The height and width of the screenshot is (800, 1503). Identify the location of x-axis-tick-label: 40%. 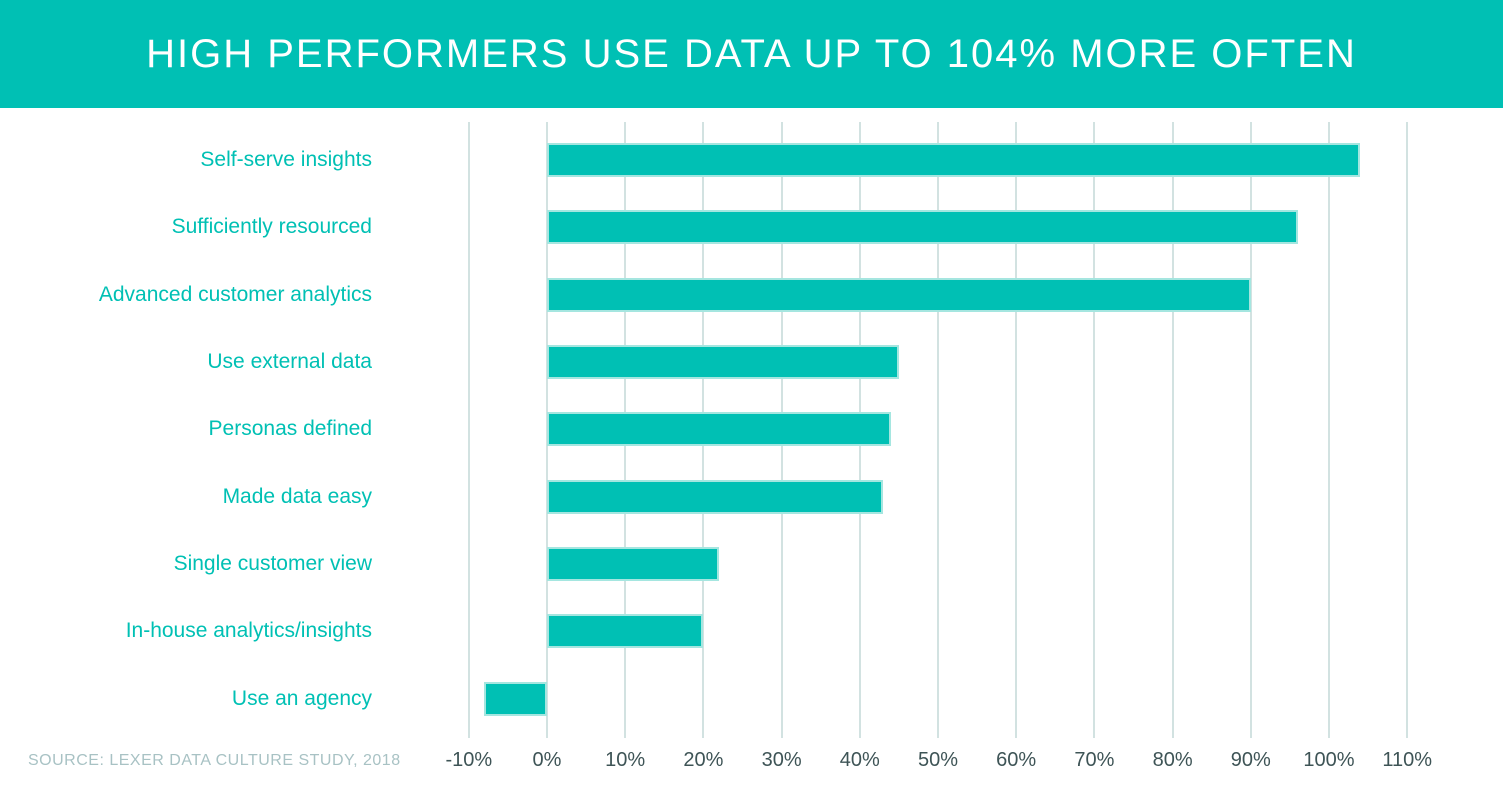
(859, 760).